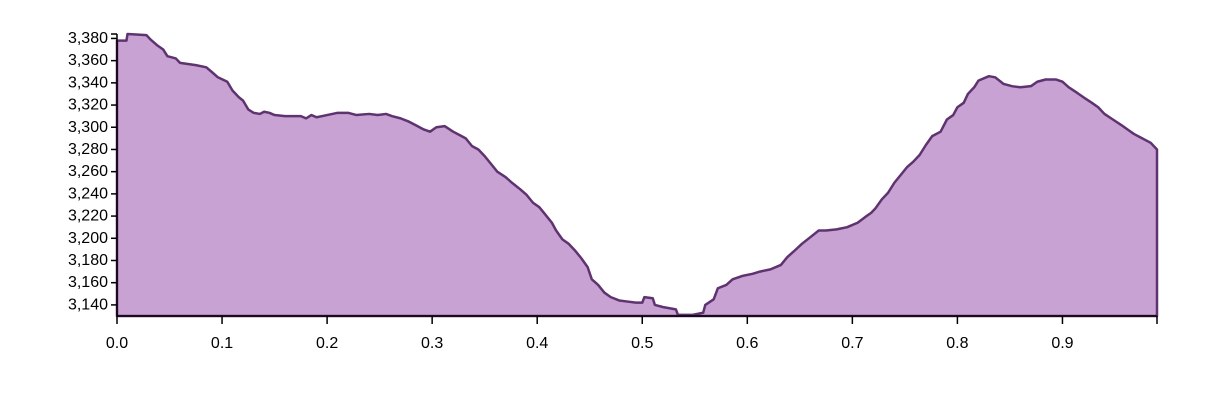  What do you see at coordinates (88, 38) in the screenshot?
I see `y-tick-label: 3,380` at bounding box center [88, 38].